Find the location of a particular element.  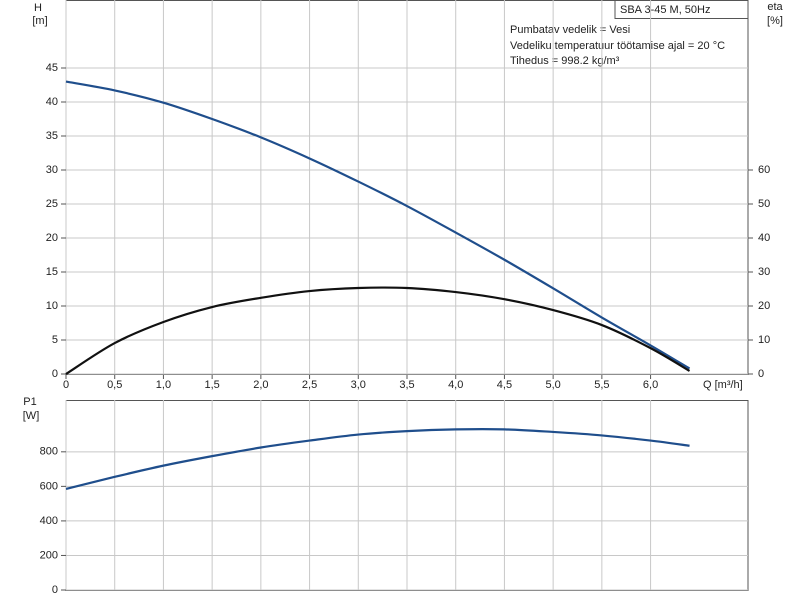

y2-tick-label: 0 is located at coordinates (761, 374).